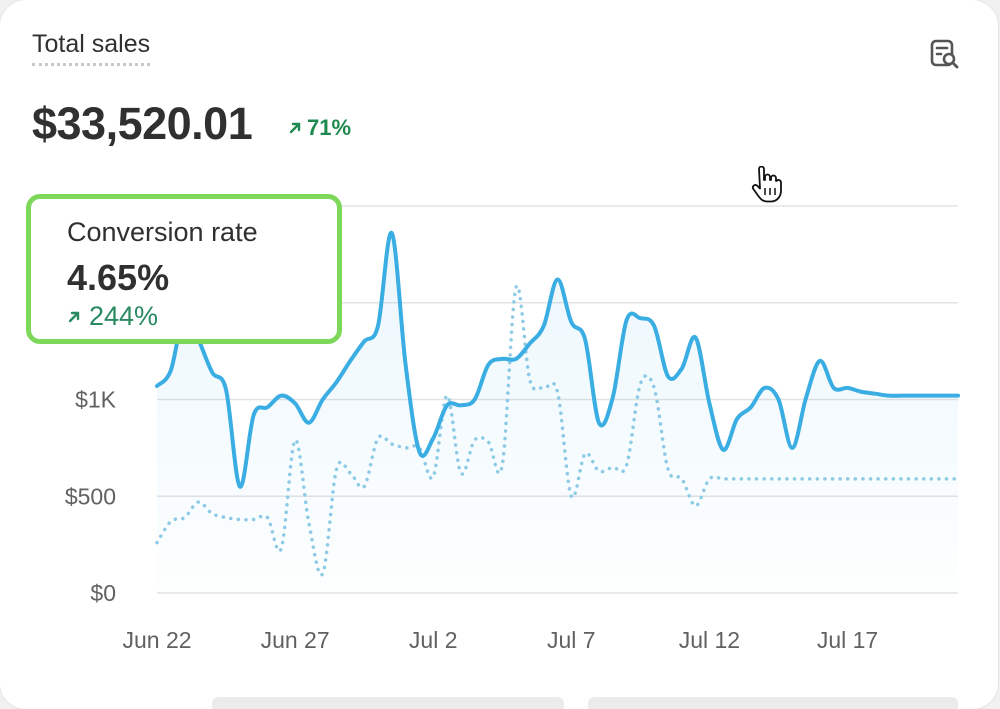 Image resolution: width=1000 pixels, height=709 pixels. What do you see at coordinates (766, 187) in the screenshot?
I see `hand-pointer-icon` at bounding box center [766, 187].